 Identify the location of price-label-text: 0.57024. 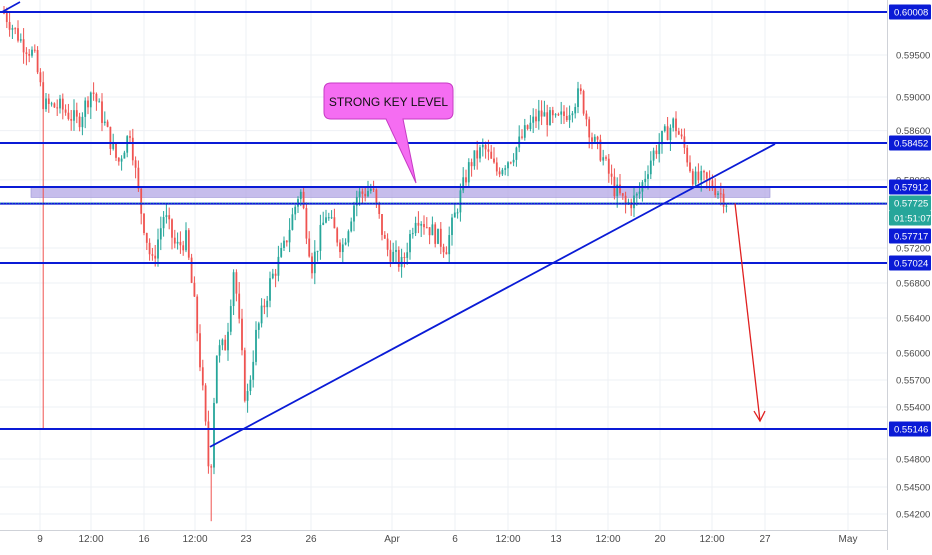
(911, 264).